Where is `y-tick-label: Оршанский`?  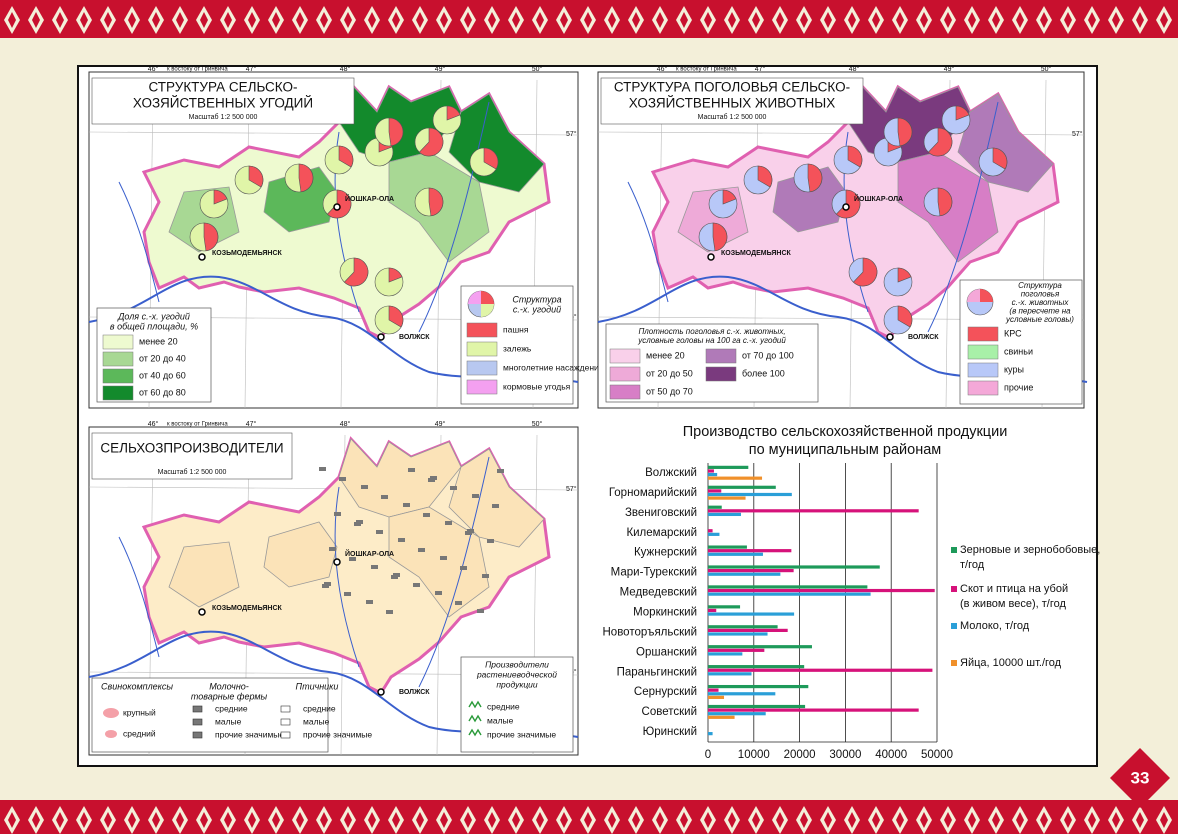 y-tick-label: Оршанский is located at coordinates (666, 652).